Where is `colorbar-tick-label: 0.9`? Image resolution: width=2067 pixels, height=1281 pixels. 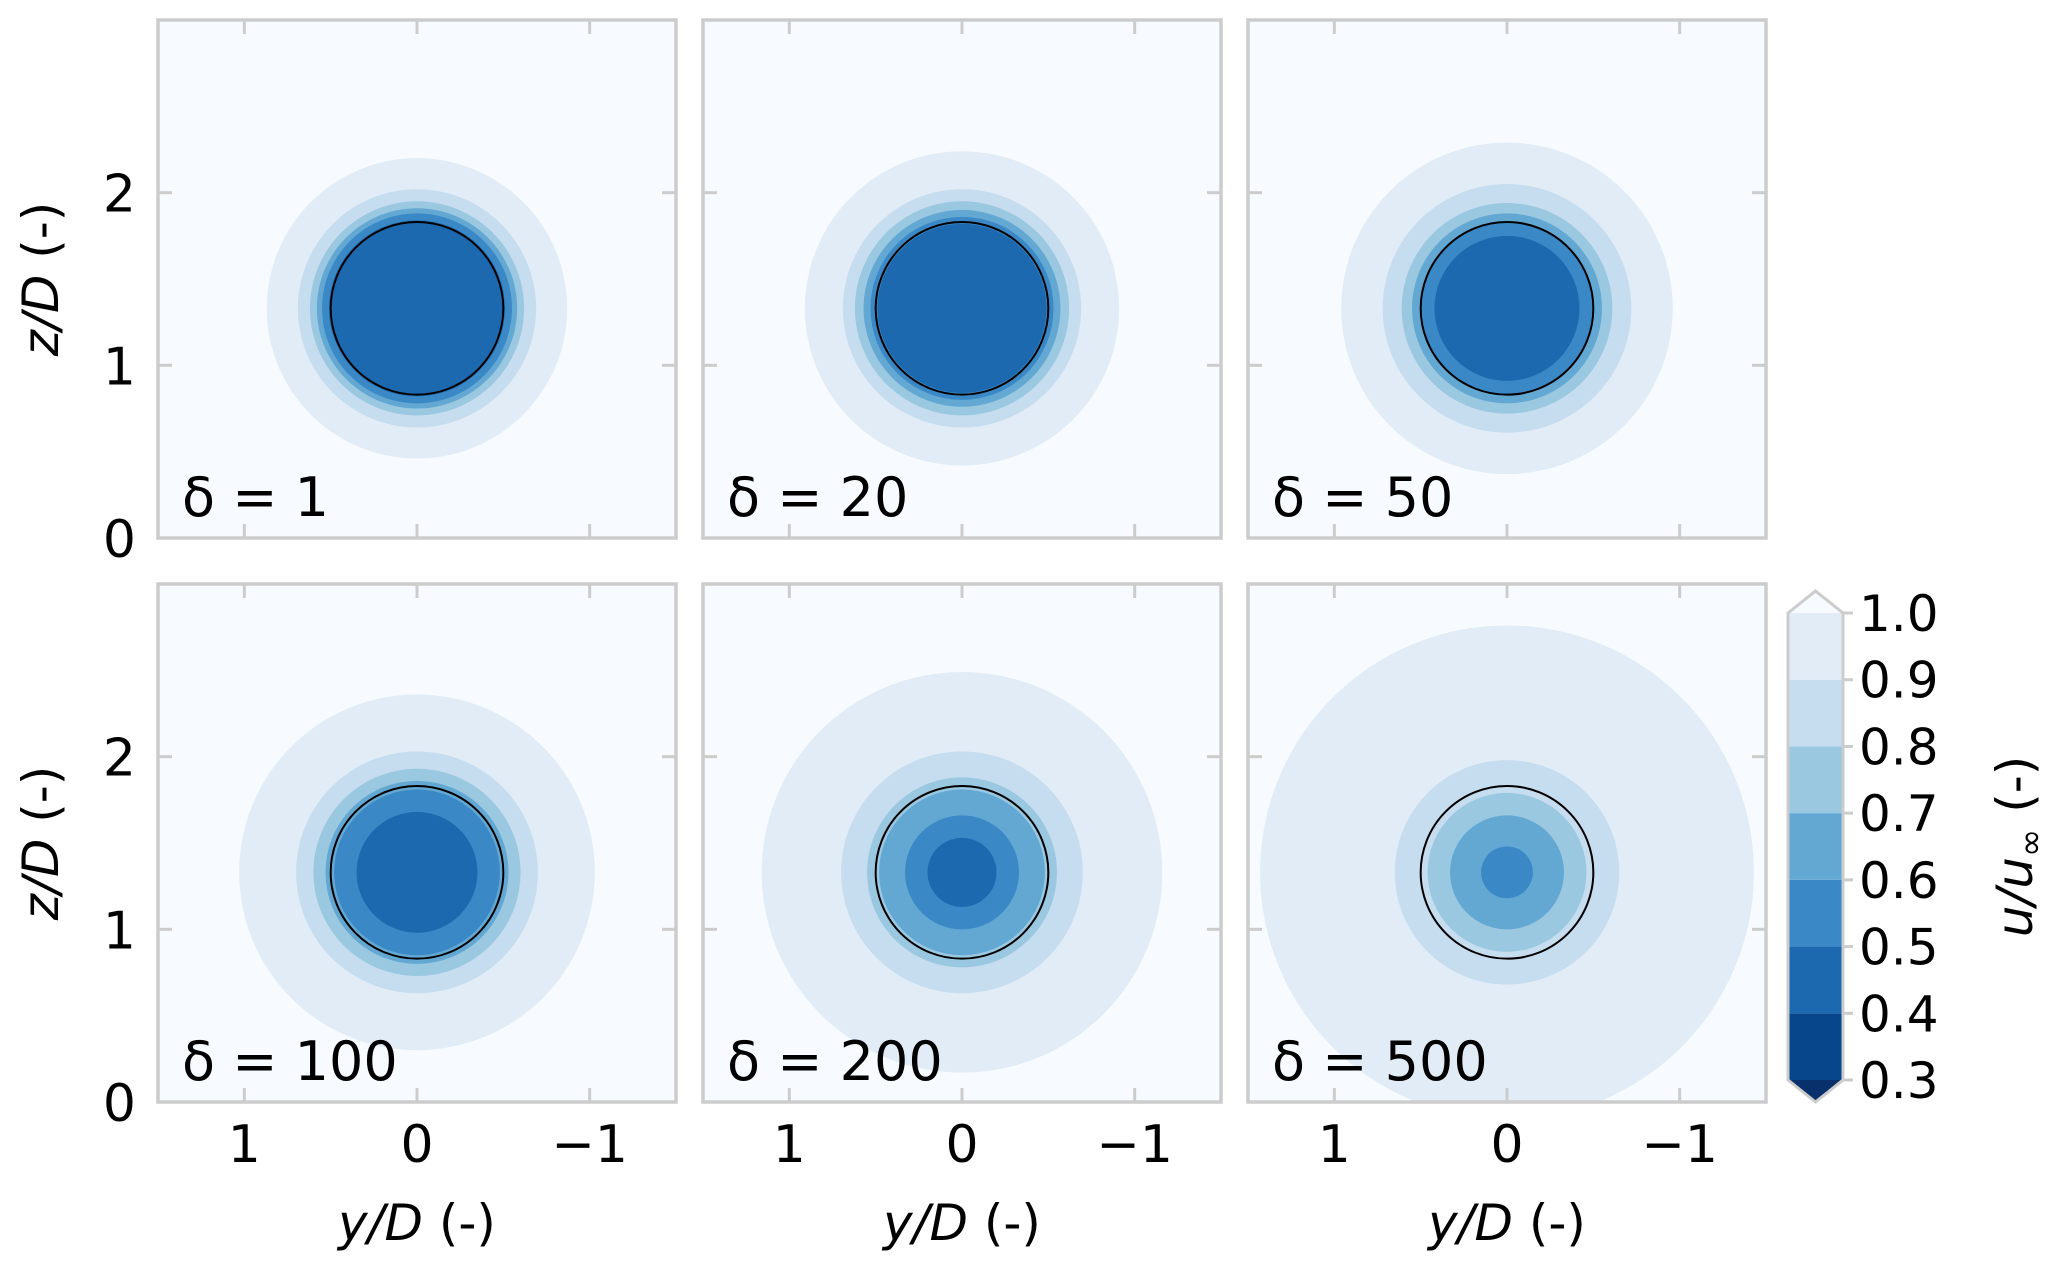
colorbar-tick-label: 0.9 is located at coordinates (1899, 681).